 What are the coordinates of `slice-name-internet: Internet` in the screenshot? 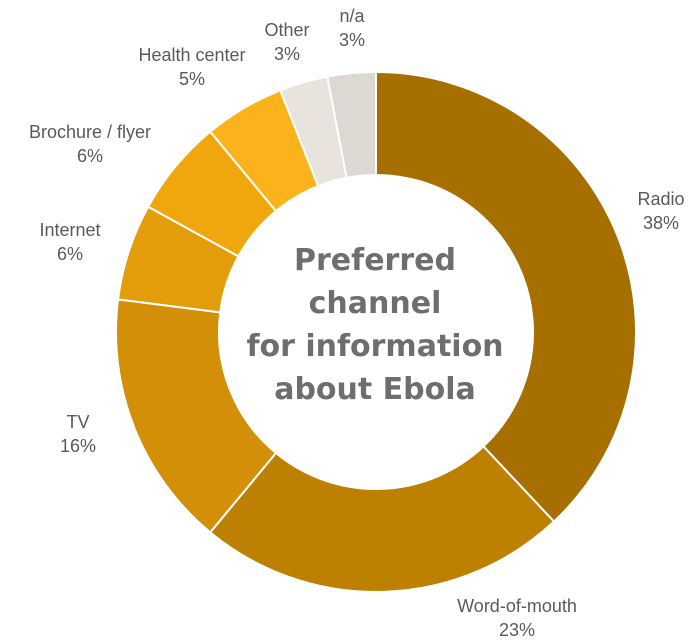 It's located at (69, 230).